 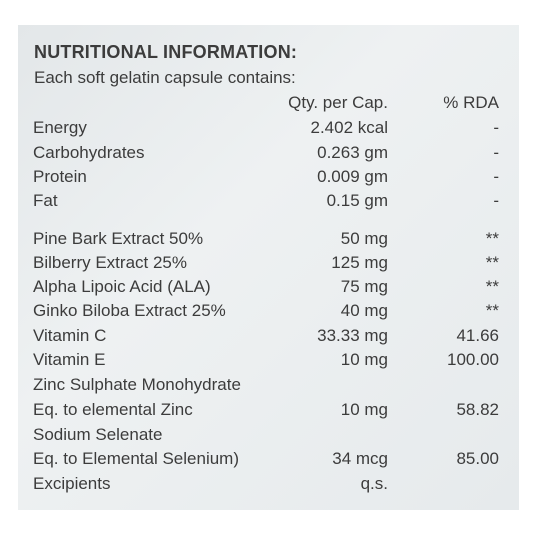 I want to click on nutrient-name: Energy, so click(x=60, y=127).